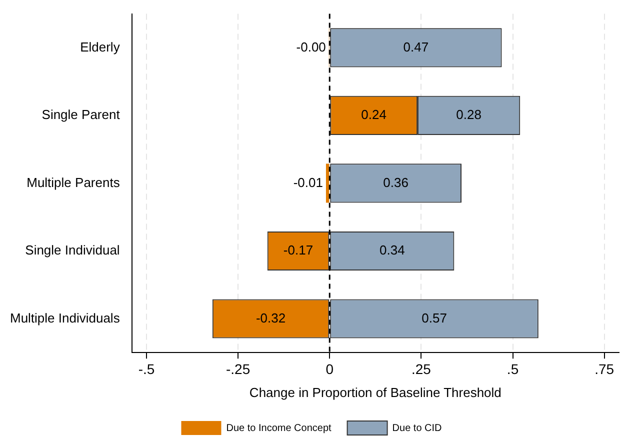 The image size is (631, 447). Describe the element at coordinates (421, 368) in the screenshot. I see `x-tick-label: .25` at that location.